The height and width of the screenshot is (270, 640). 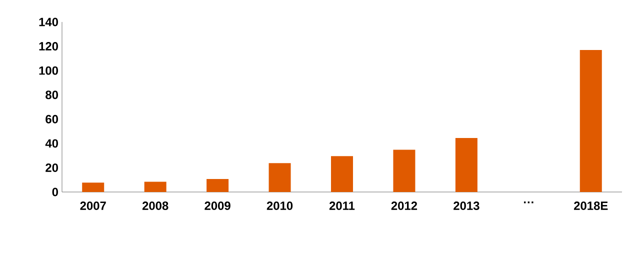 What do you see at coordinates (55, 192) in the screenshot?
I see `y-tick-label: 0` at bounding box center [55, 192].